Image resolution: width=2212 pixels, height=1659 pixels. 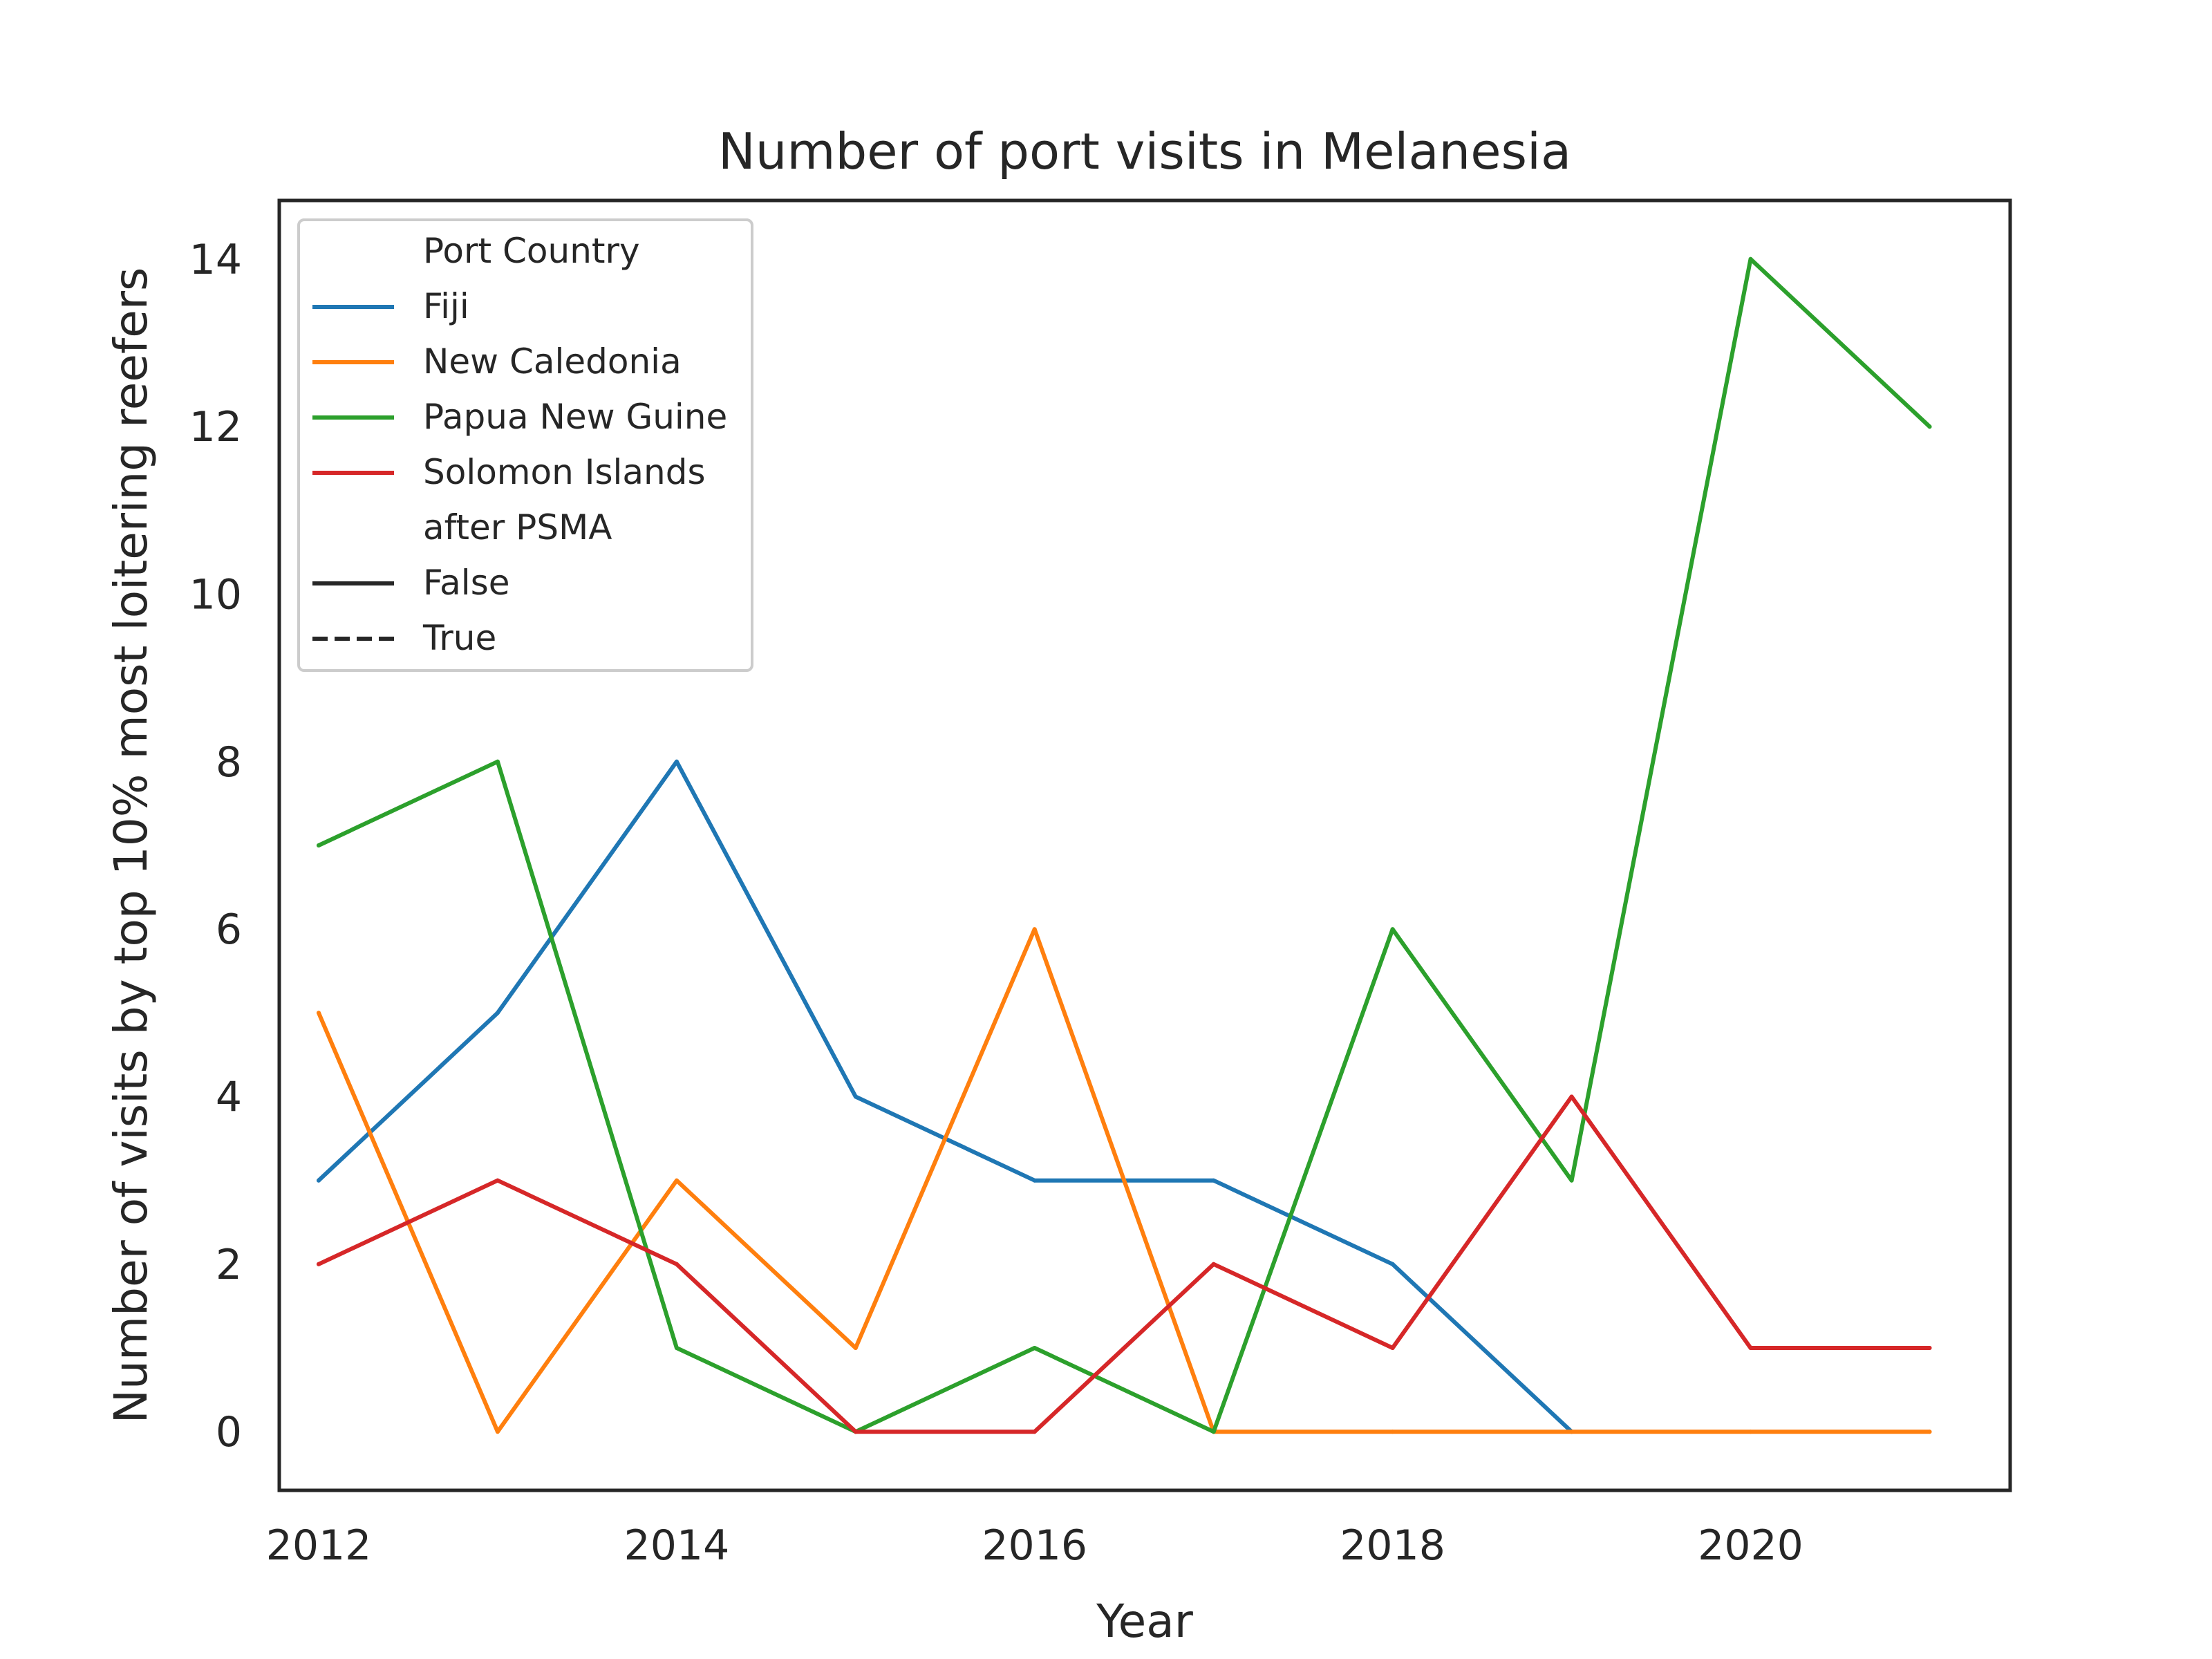 What do you see at coordinates (1572, 1096) in the screenshot?
I see `data-point-solomon-islands-2019` at bounding box center [1572, 1096].